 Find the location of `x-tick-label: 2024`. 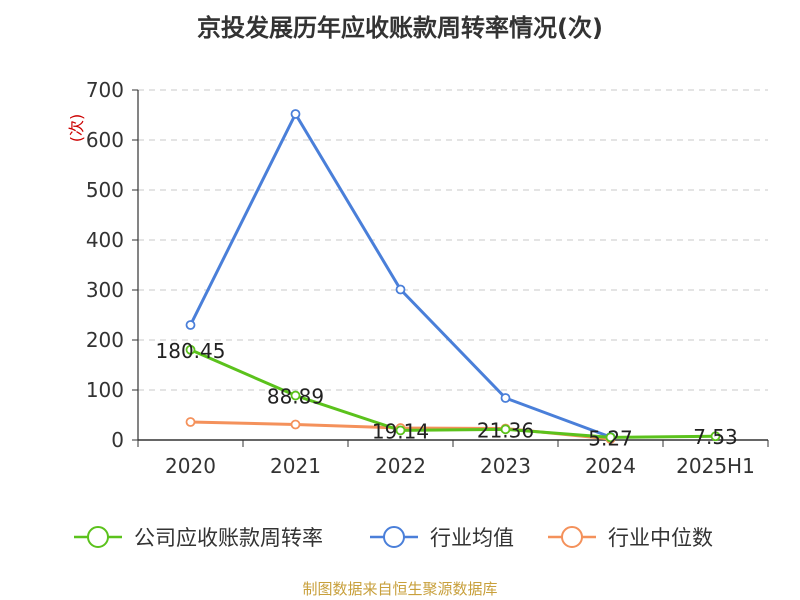

x-tick-label: 2024 is located at coordinates (610, 466).